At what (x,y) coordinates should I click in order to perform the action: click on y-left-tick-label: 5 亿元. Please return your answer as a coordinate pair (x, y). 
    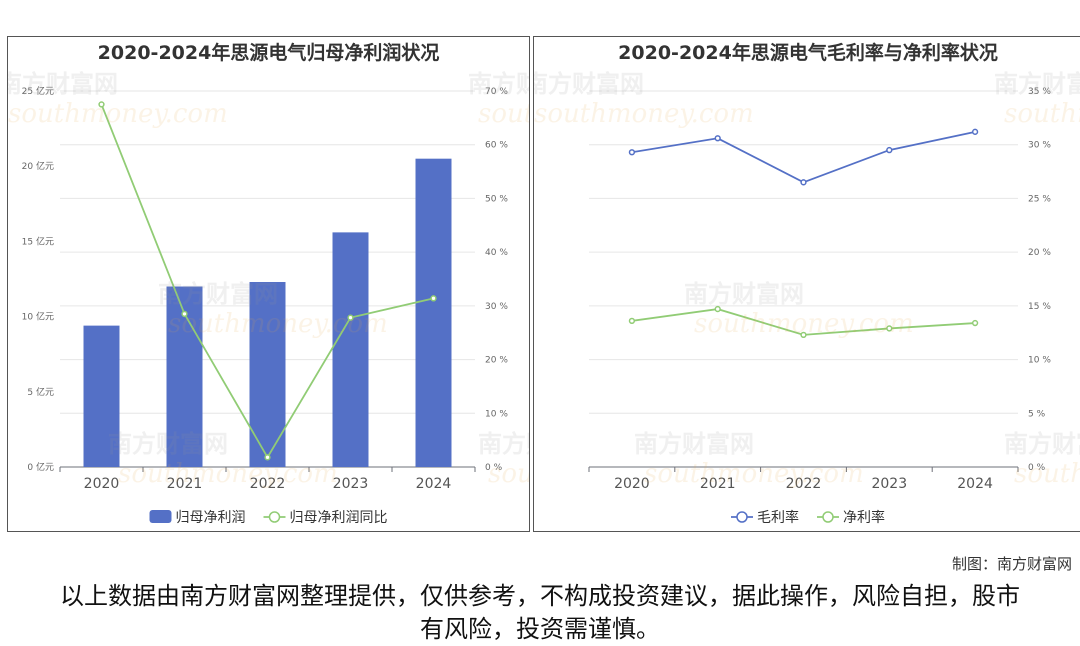
    Looking at the image, I should click on (40, 392).